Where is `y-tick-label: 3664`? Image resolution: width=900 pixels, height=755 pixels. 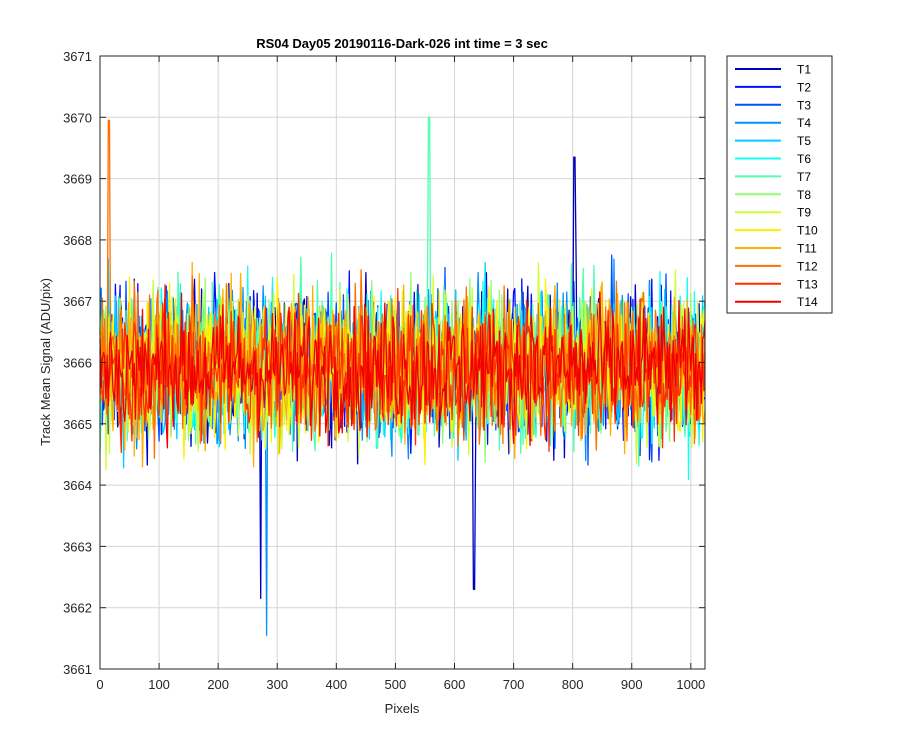
y-tick-label: 3664 is located at coordinates (77, 485).